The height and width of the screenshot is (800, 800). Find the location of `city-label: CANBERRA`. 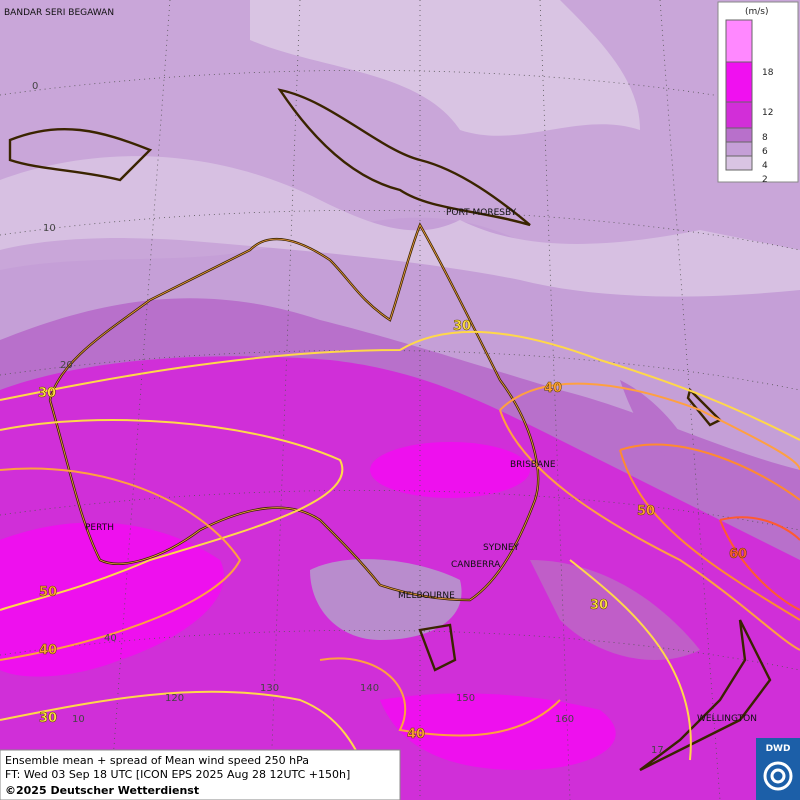

city-label: CANBERRA is located at coordinates (476, 565).